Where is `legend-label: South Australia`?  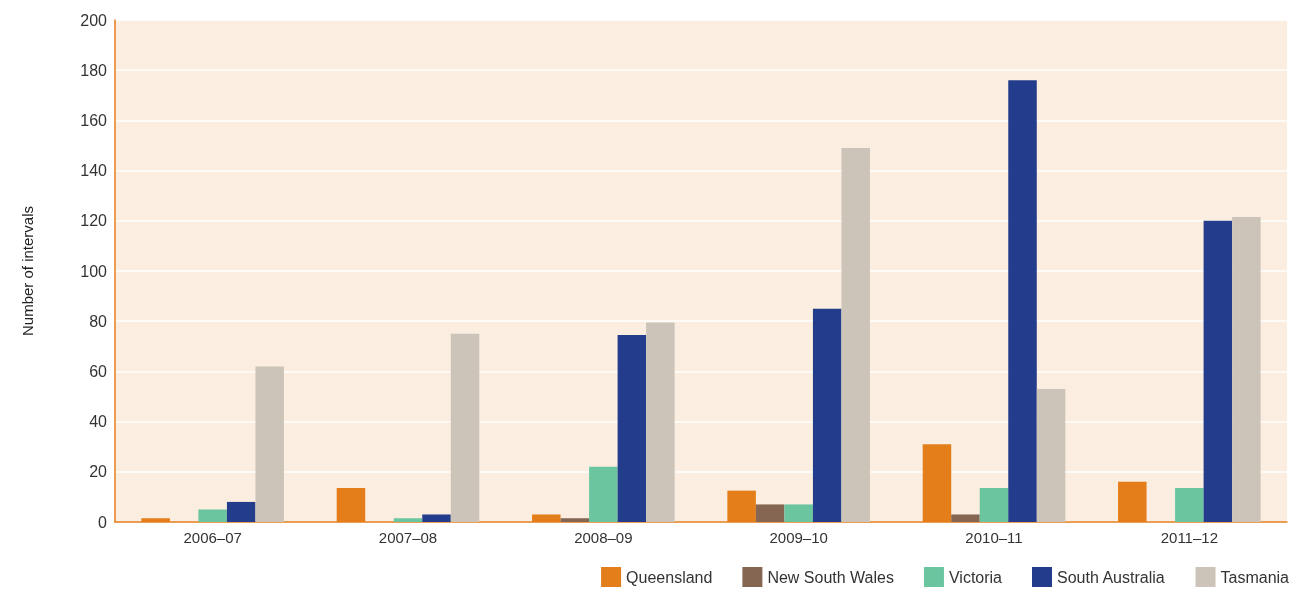 legend-label: South Australia is located at coordinates (1111, 577).